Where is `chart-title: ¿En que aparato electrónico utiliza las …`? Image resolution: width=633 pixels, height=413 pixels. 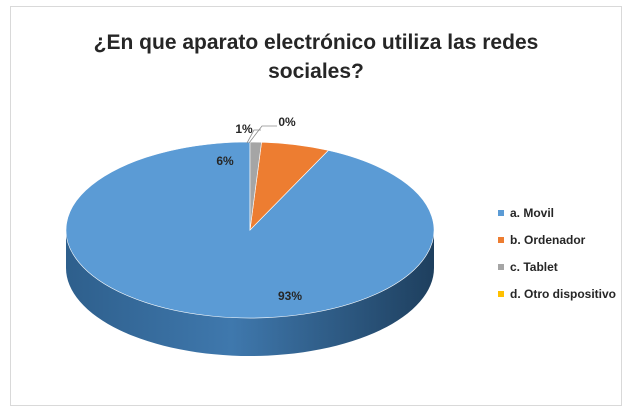 chart-title: ¿En que aparato electrónico utiliza las … is located at coordinates (316, 57).